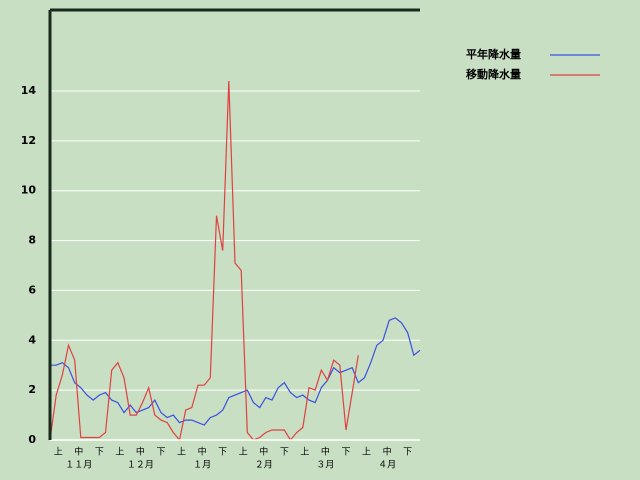 This screenshot has width=640, height=480. Describe the element at coordinates (140, 465) in the screenshot. I see `month-label: １２月` at that location.